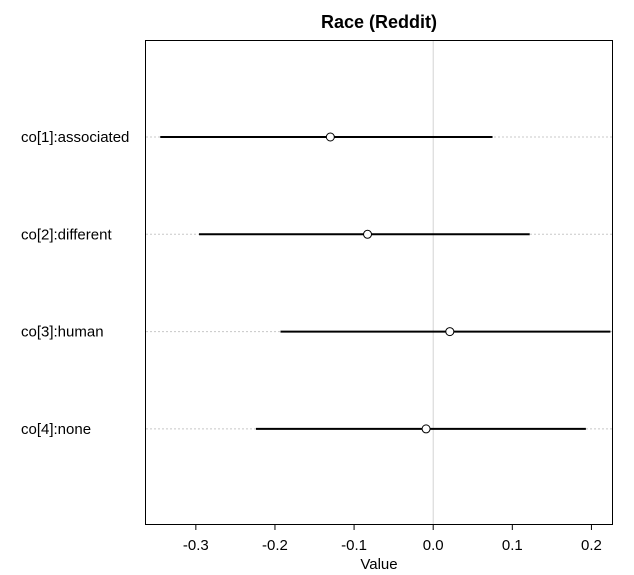 The image size is (634, 575). I want to click on x-tick-label: 0.0, so click(433, 545).